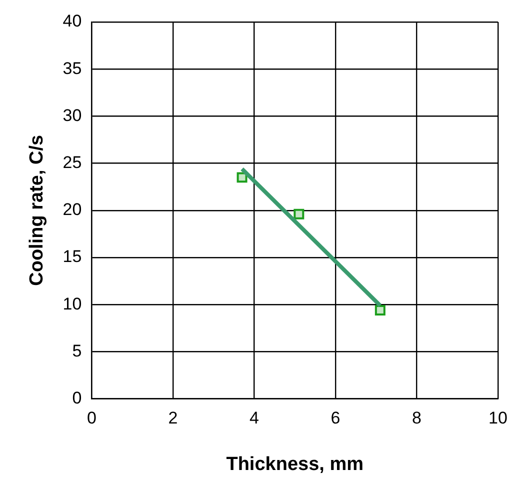 The height and width of the screenshot is (484, 518). Describe the element at coordinates (295, 464) in the screenshot. I see `x-axis-title: Thickness, mm` at that location.